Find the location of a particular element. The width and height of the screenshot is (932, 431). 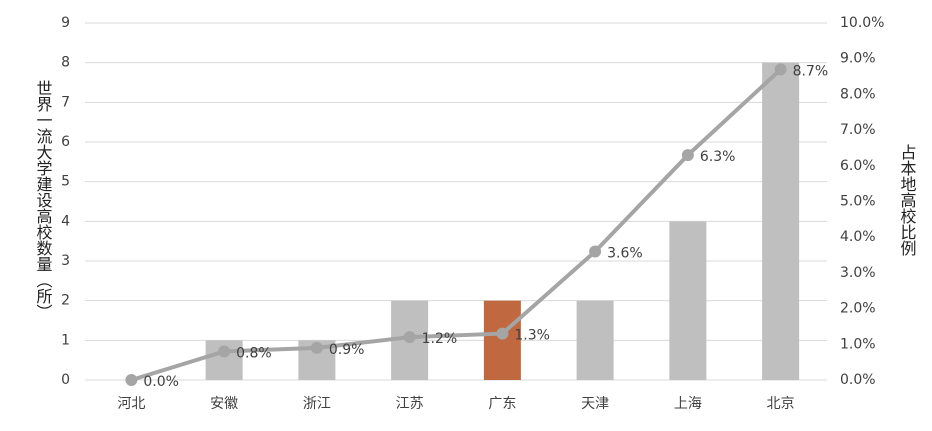

y-tick-label: 3 is located at coordinates (65, 261).